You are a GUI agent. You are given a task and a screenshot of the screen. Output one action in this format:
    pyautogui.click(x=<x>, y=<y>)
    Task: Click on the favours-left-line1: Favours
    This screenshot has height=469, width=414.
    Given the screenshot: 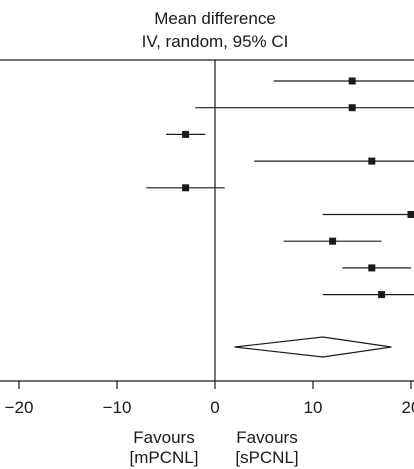 What is the action you would take?
    pyautogui.click(x=163, y=437)
    